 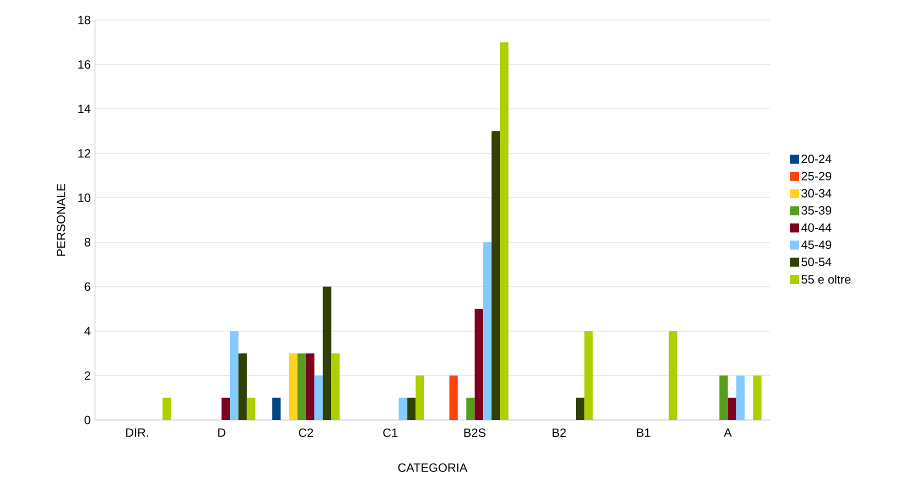 I want to click on x-tick-label: DIR., so click(x=137, y=432).